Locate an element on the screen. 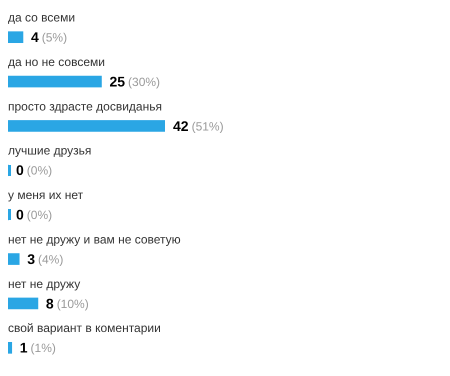 Image resolution: width=450 pixels, height=376 pixels. annotation: (5%) is located at coordinates (55, 37).